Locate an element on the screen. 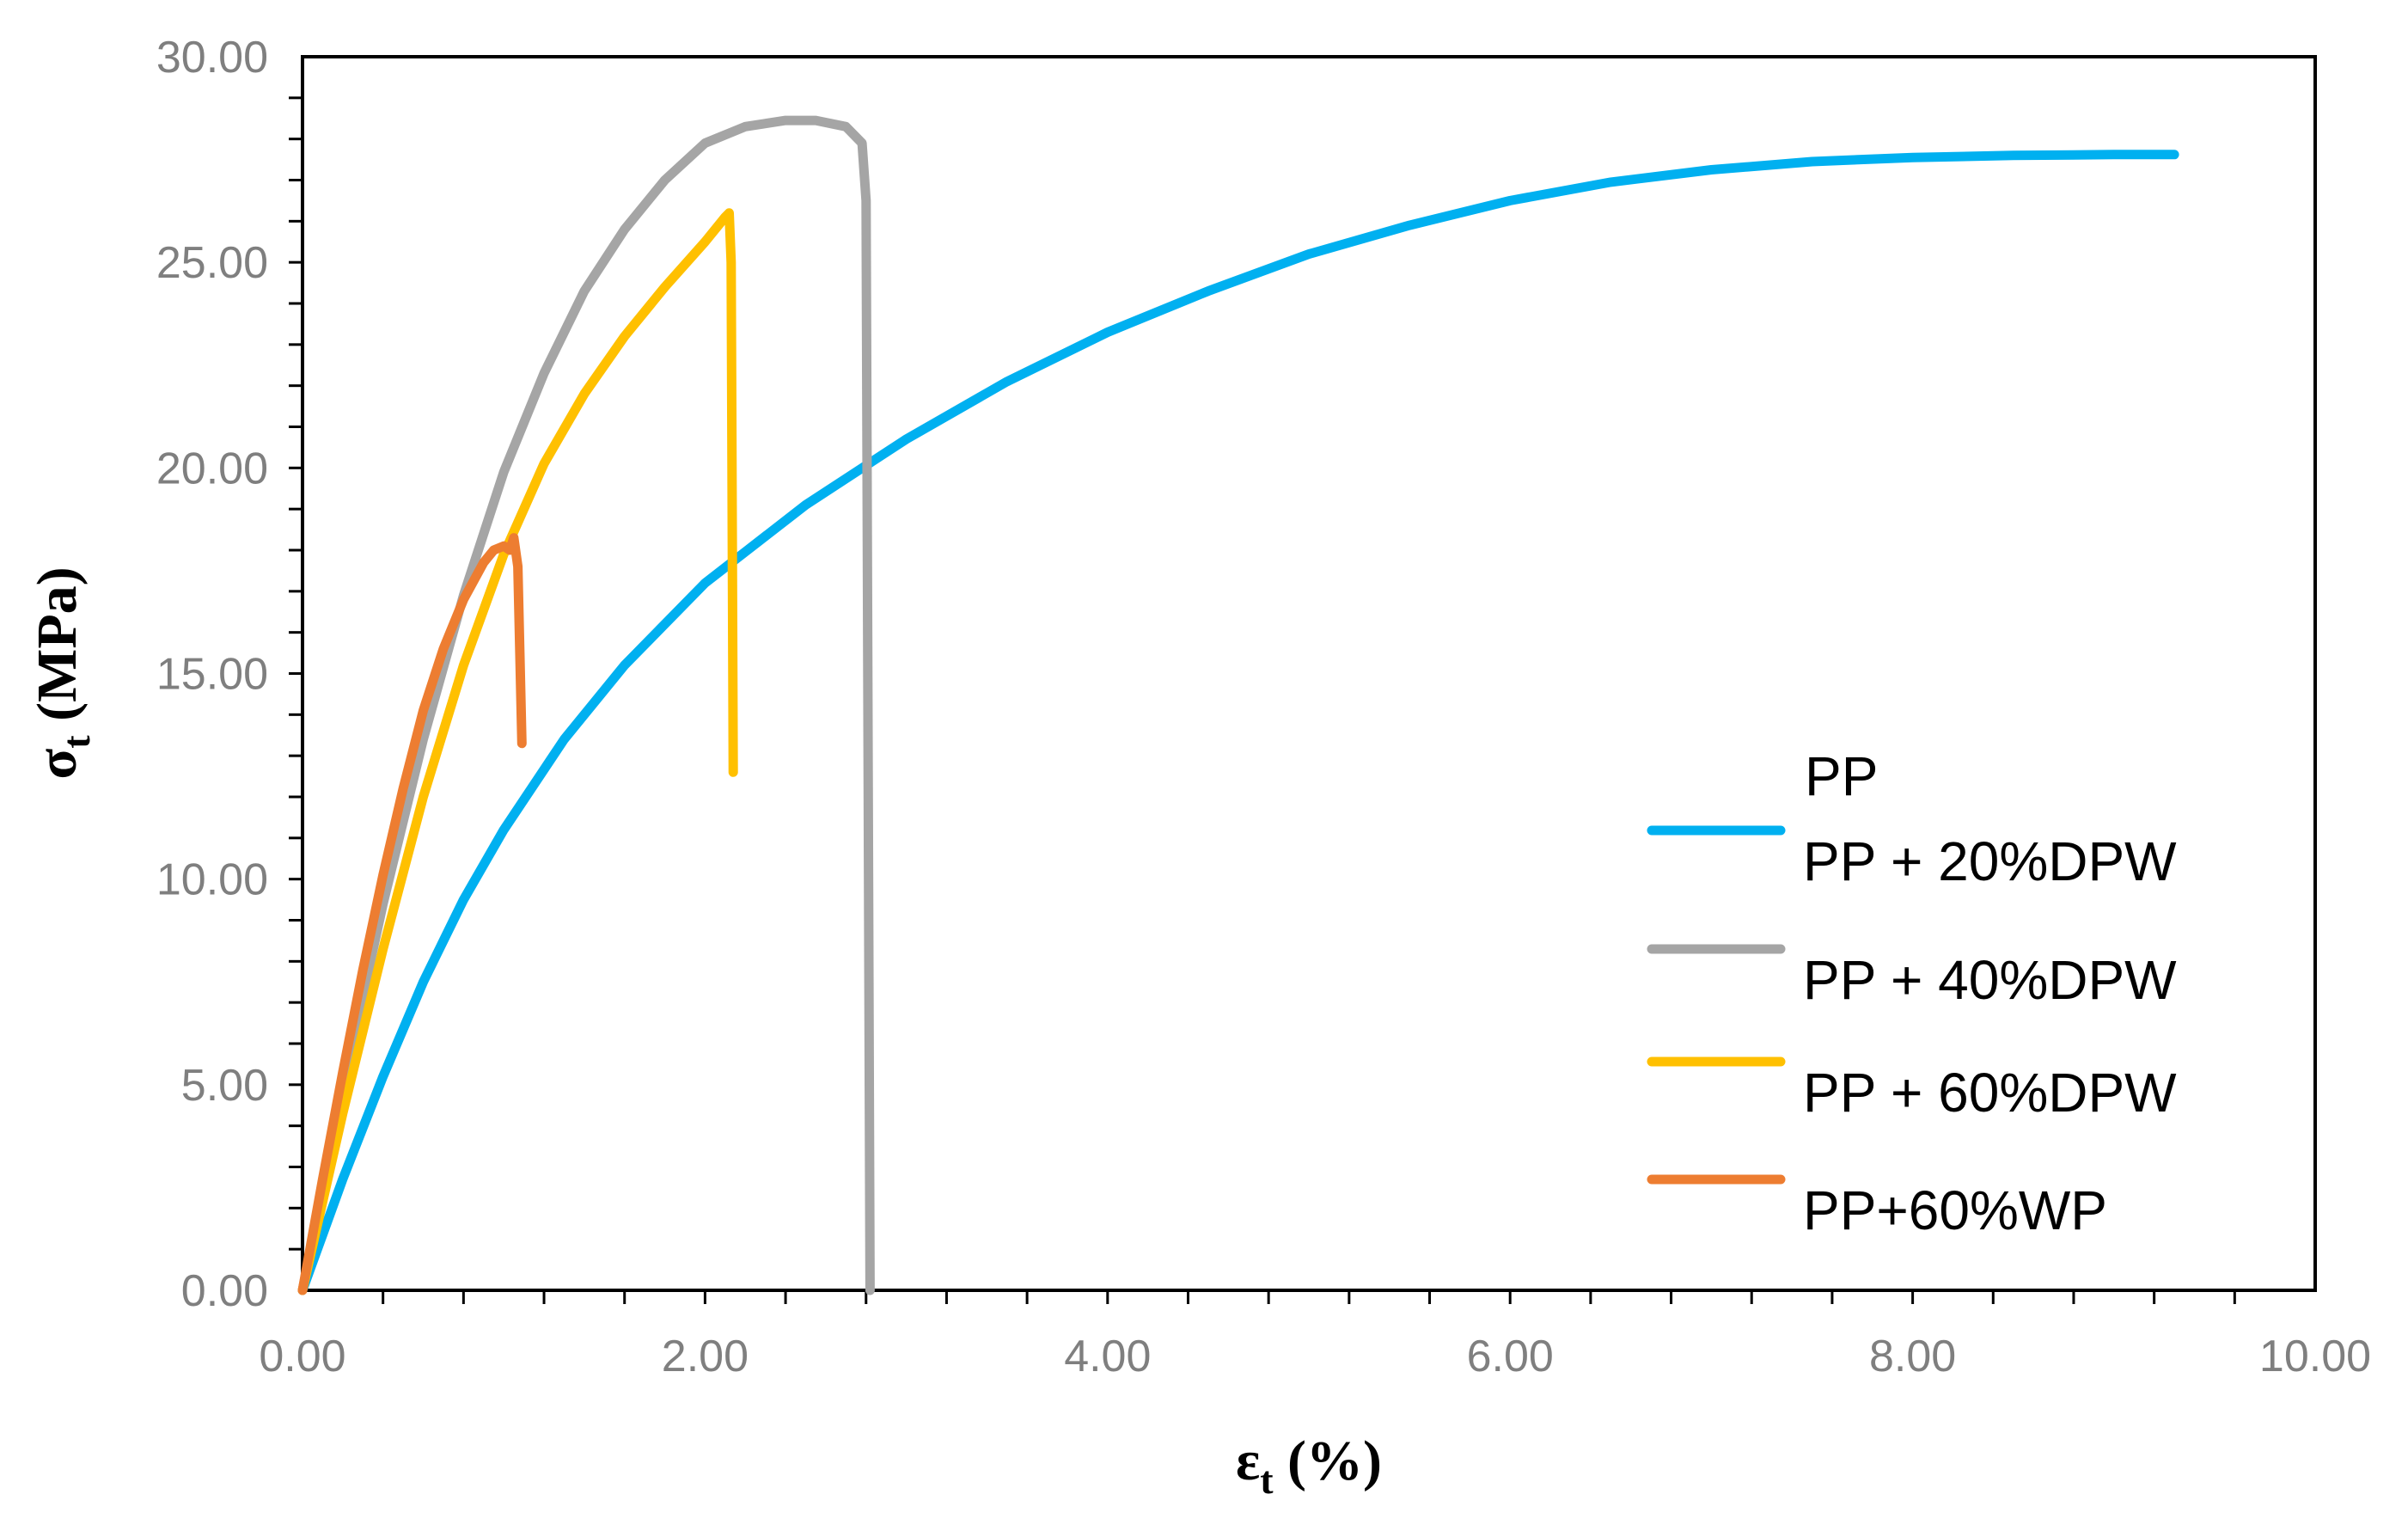  y-axis-unit: (MPa) is located at coordinates (58, 650).